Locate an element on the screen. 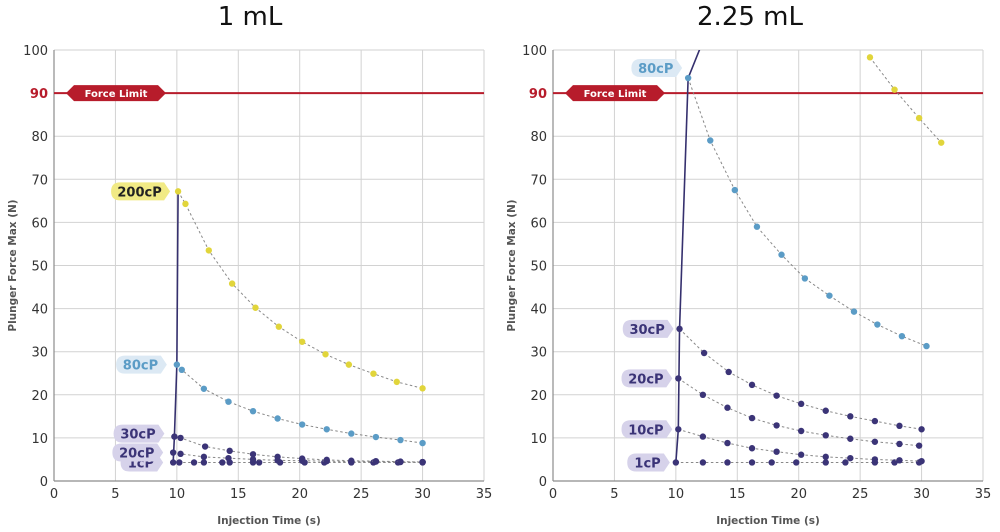 The width and height of the screenshot is (1000, 532). y-tick-label: 40 is located at coordinates (39, 310).